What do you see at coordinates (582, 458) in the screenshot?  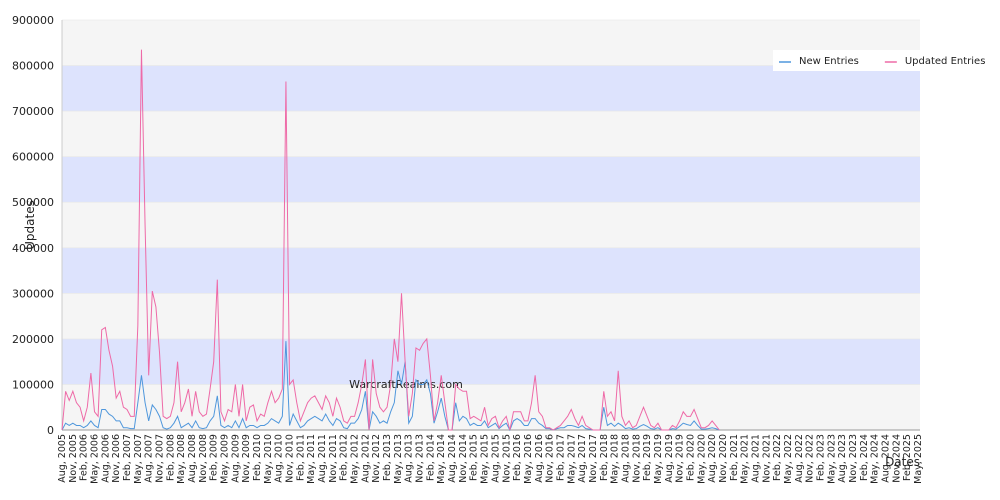 I see `x-tick-label: Aug, 2017` at bounding box center [582, 458].